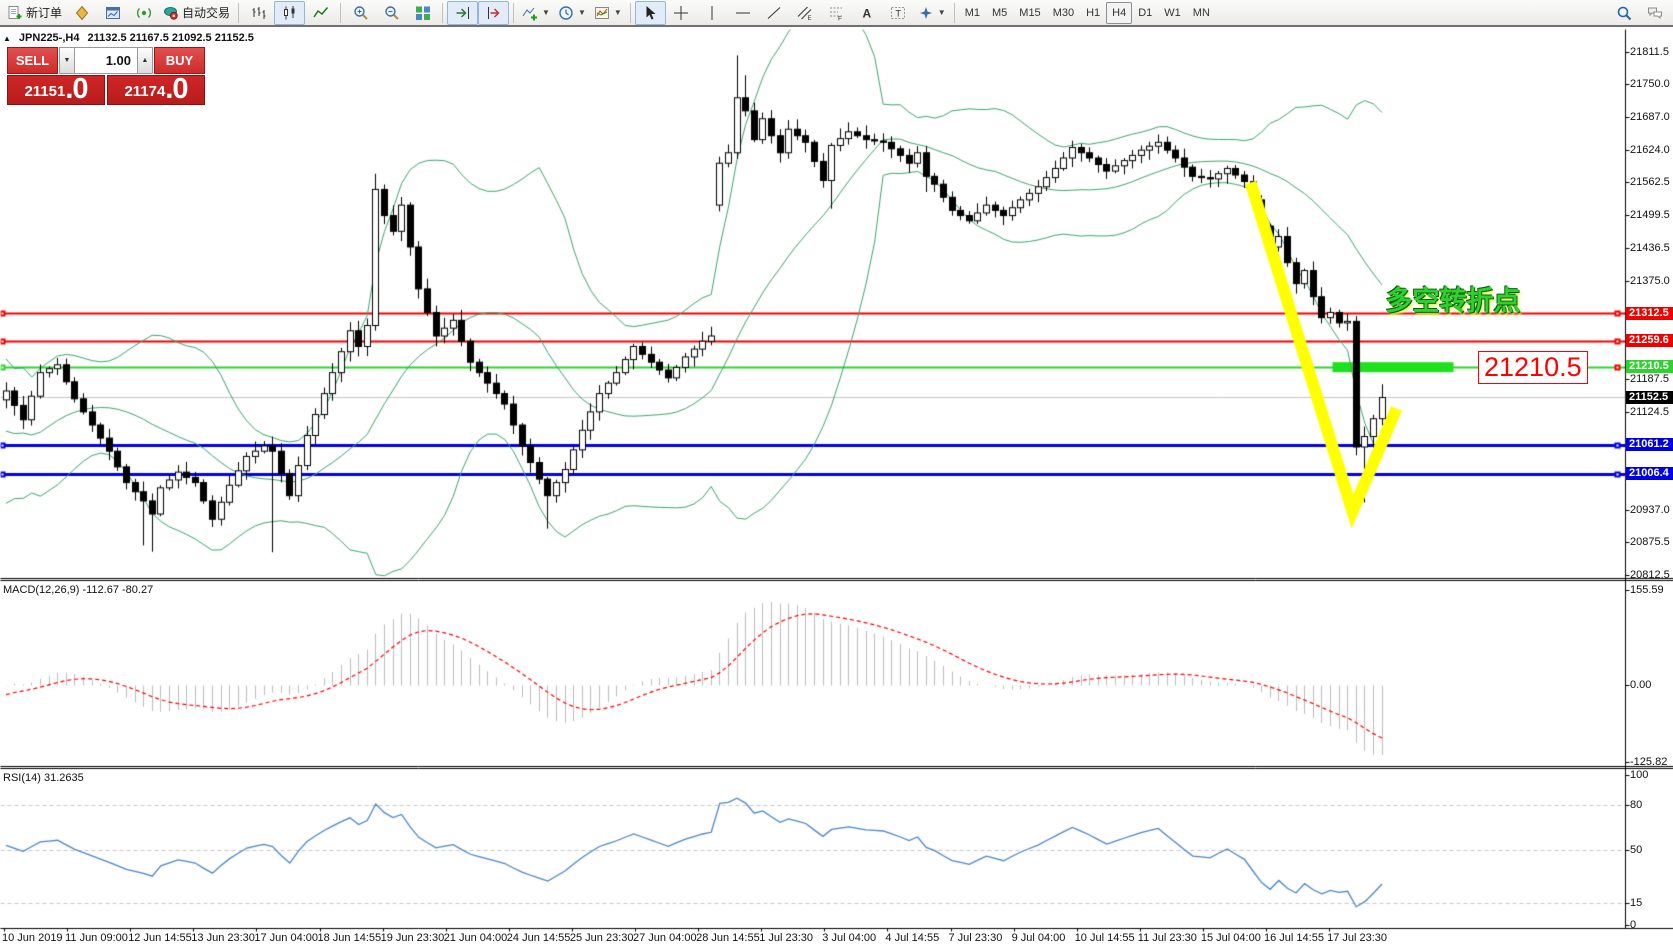  Describe the element at coordinates (1647, 590) in the screenshot. I see `macd-axis-tick-label: 155.59` at that location.